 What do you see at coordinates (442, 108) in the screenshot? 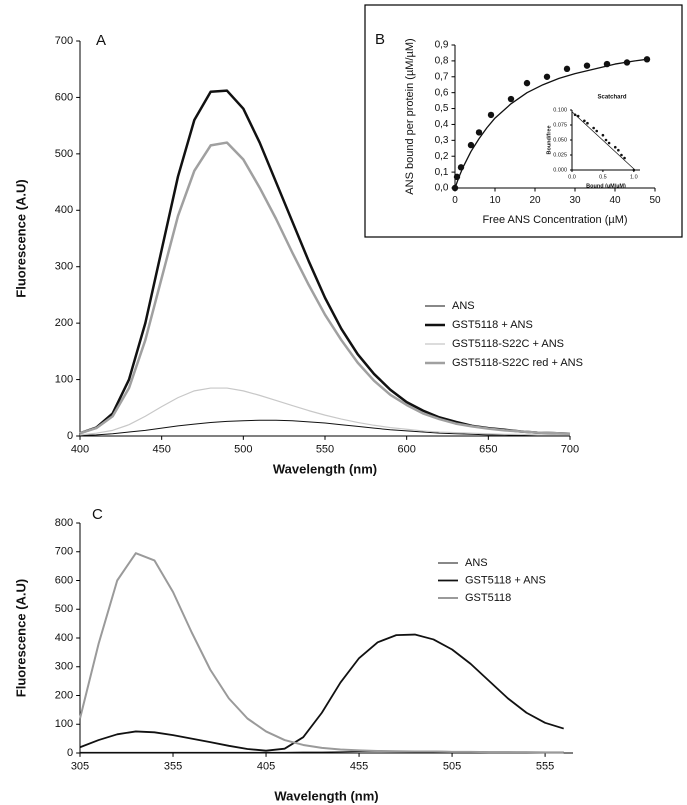
I see `y-tick-label: 0,5` at bounding box center [442, 108].